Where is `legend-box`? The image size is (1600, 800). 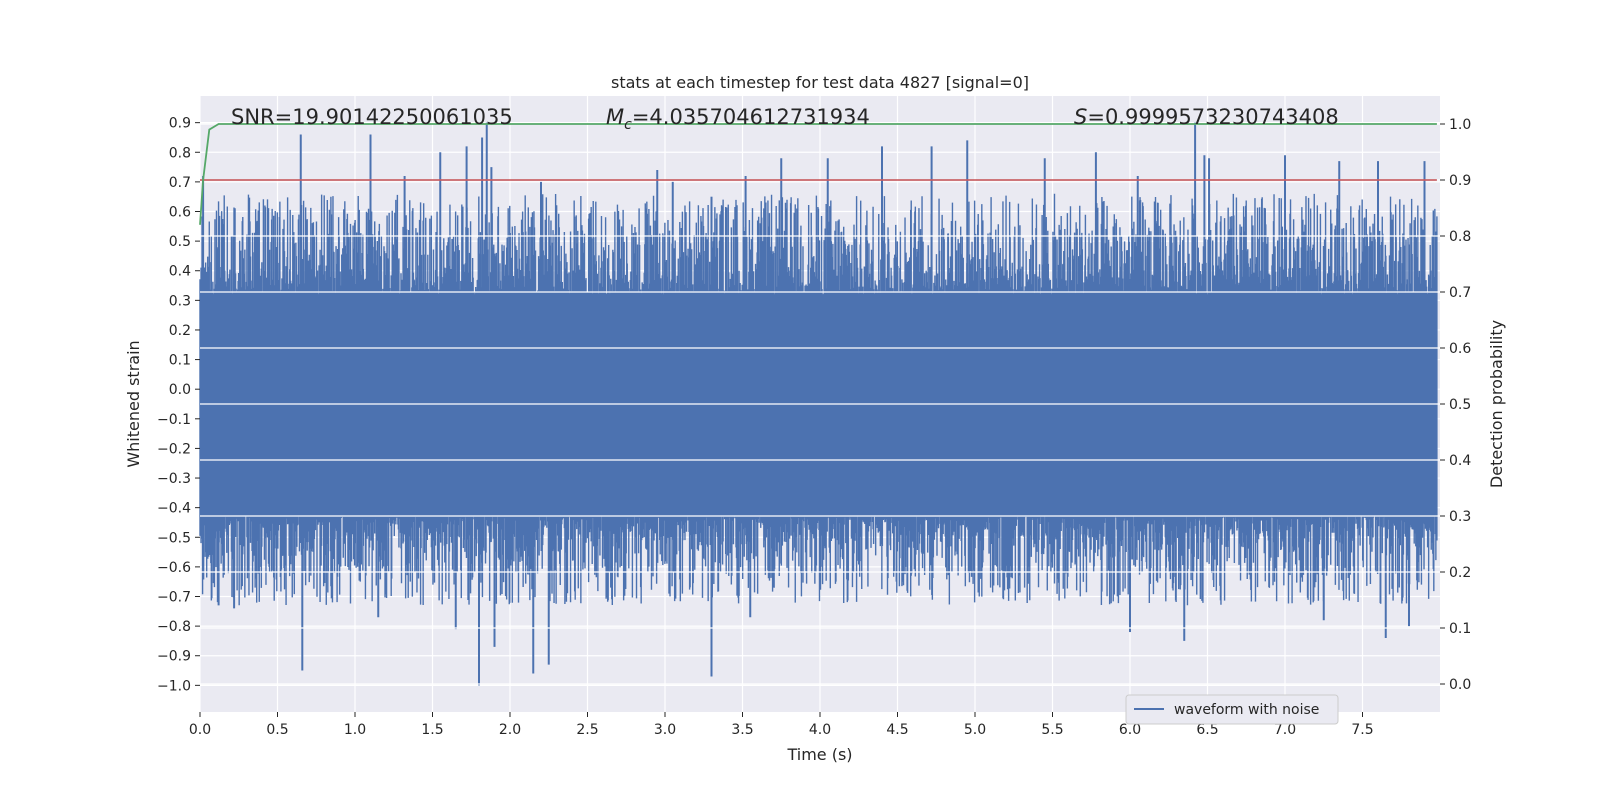 legend-box is located at coordinates (1232, 709).